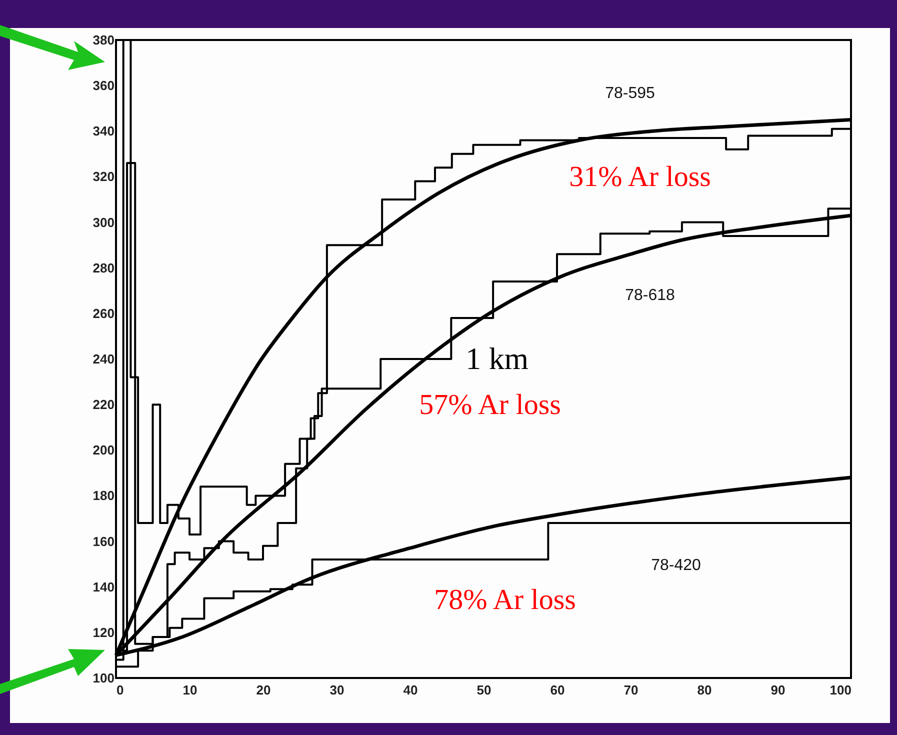 The width and height of the screenshot is (897, 735). Describe the element at coordinates (103, 404) in the screenshot. I see `y-tick-label: 220` at that location.